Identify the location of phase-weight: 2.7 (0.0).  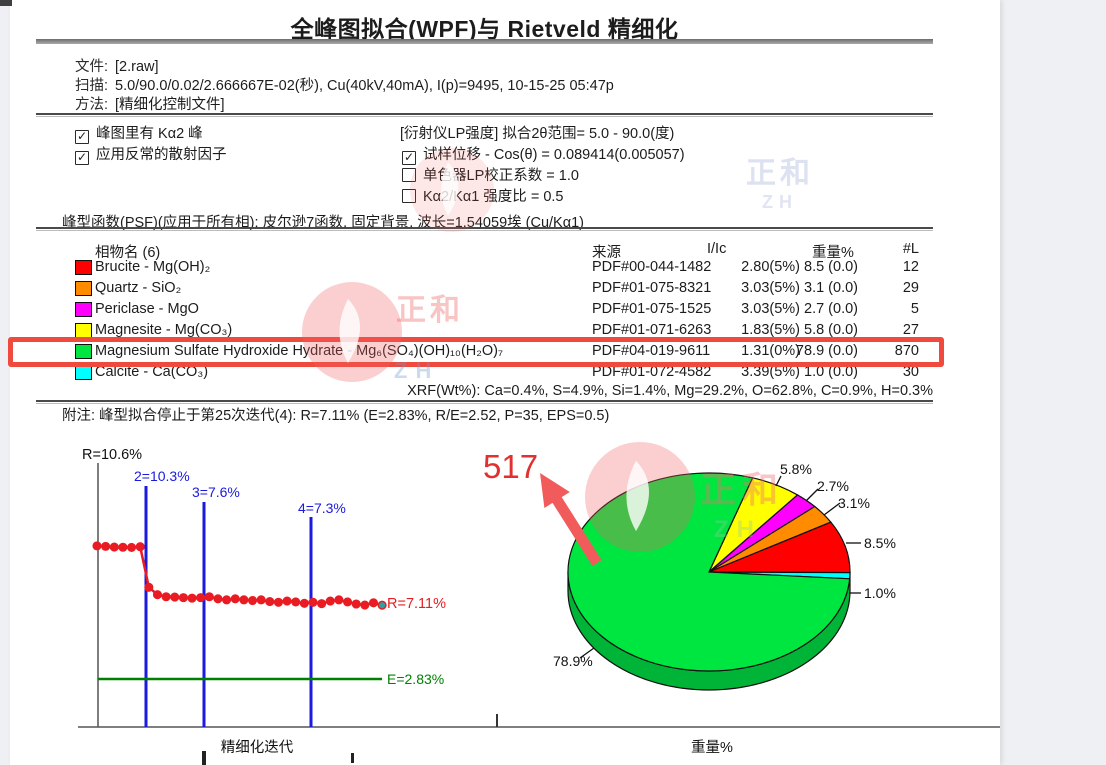
(831, 309).